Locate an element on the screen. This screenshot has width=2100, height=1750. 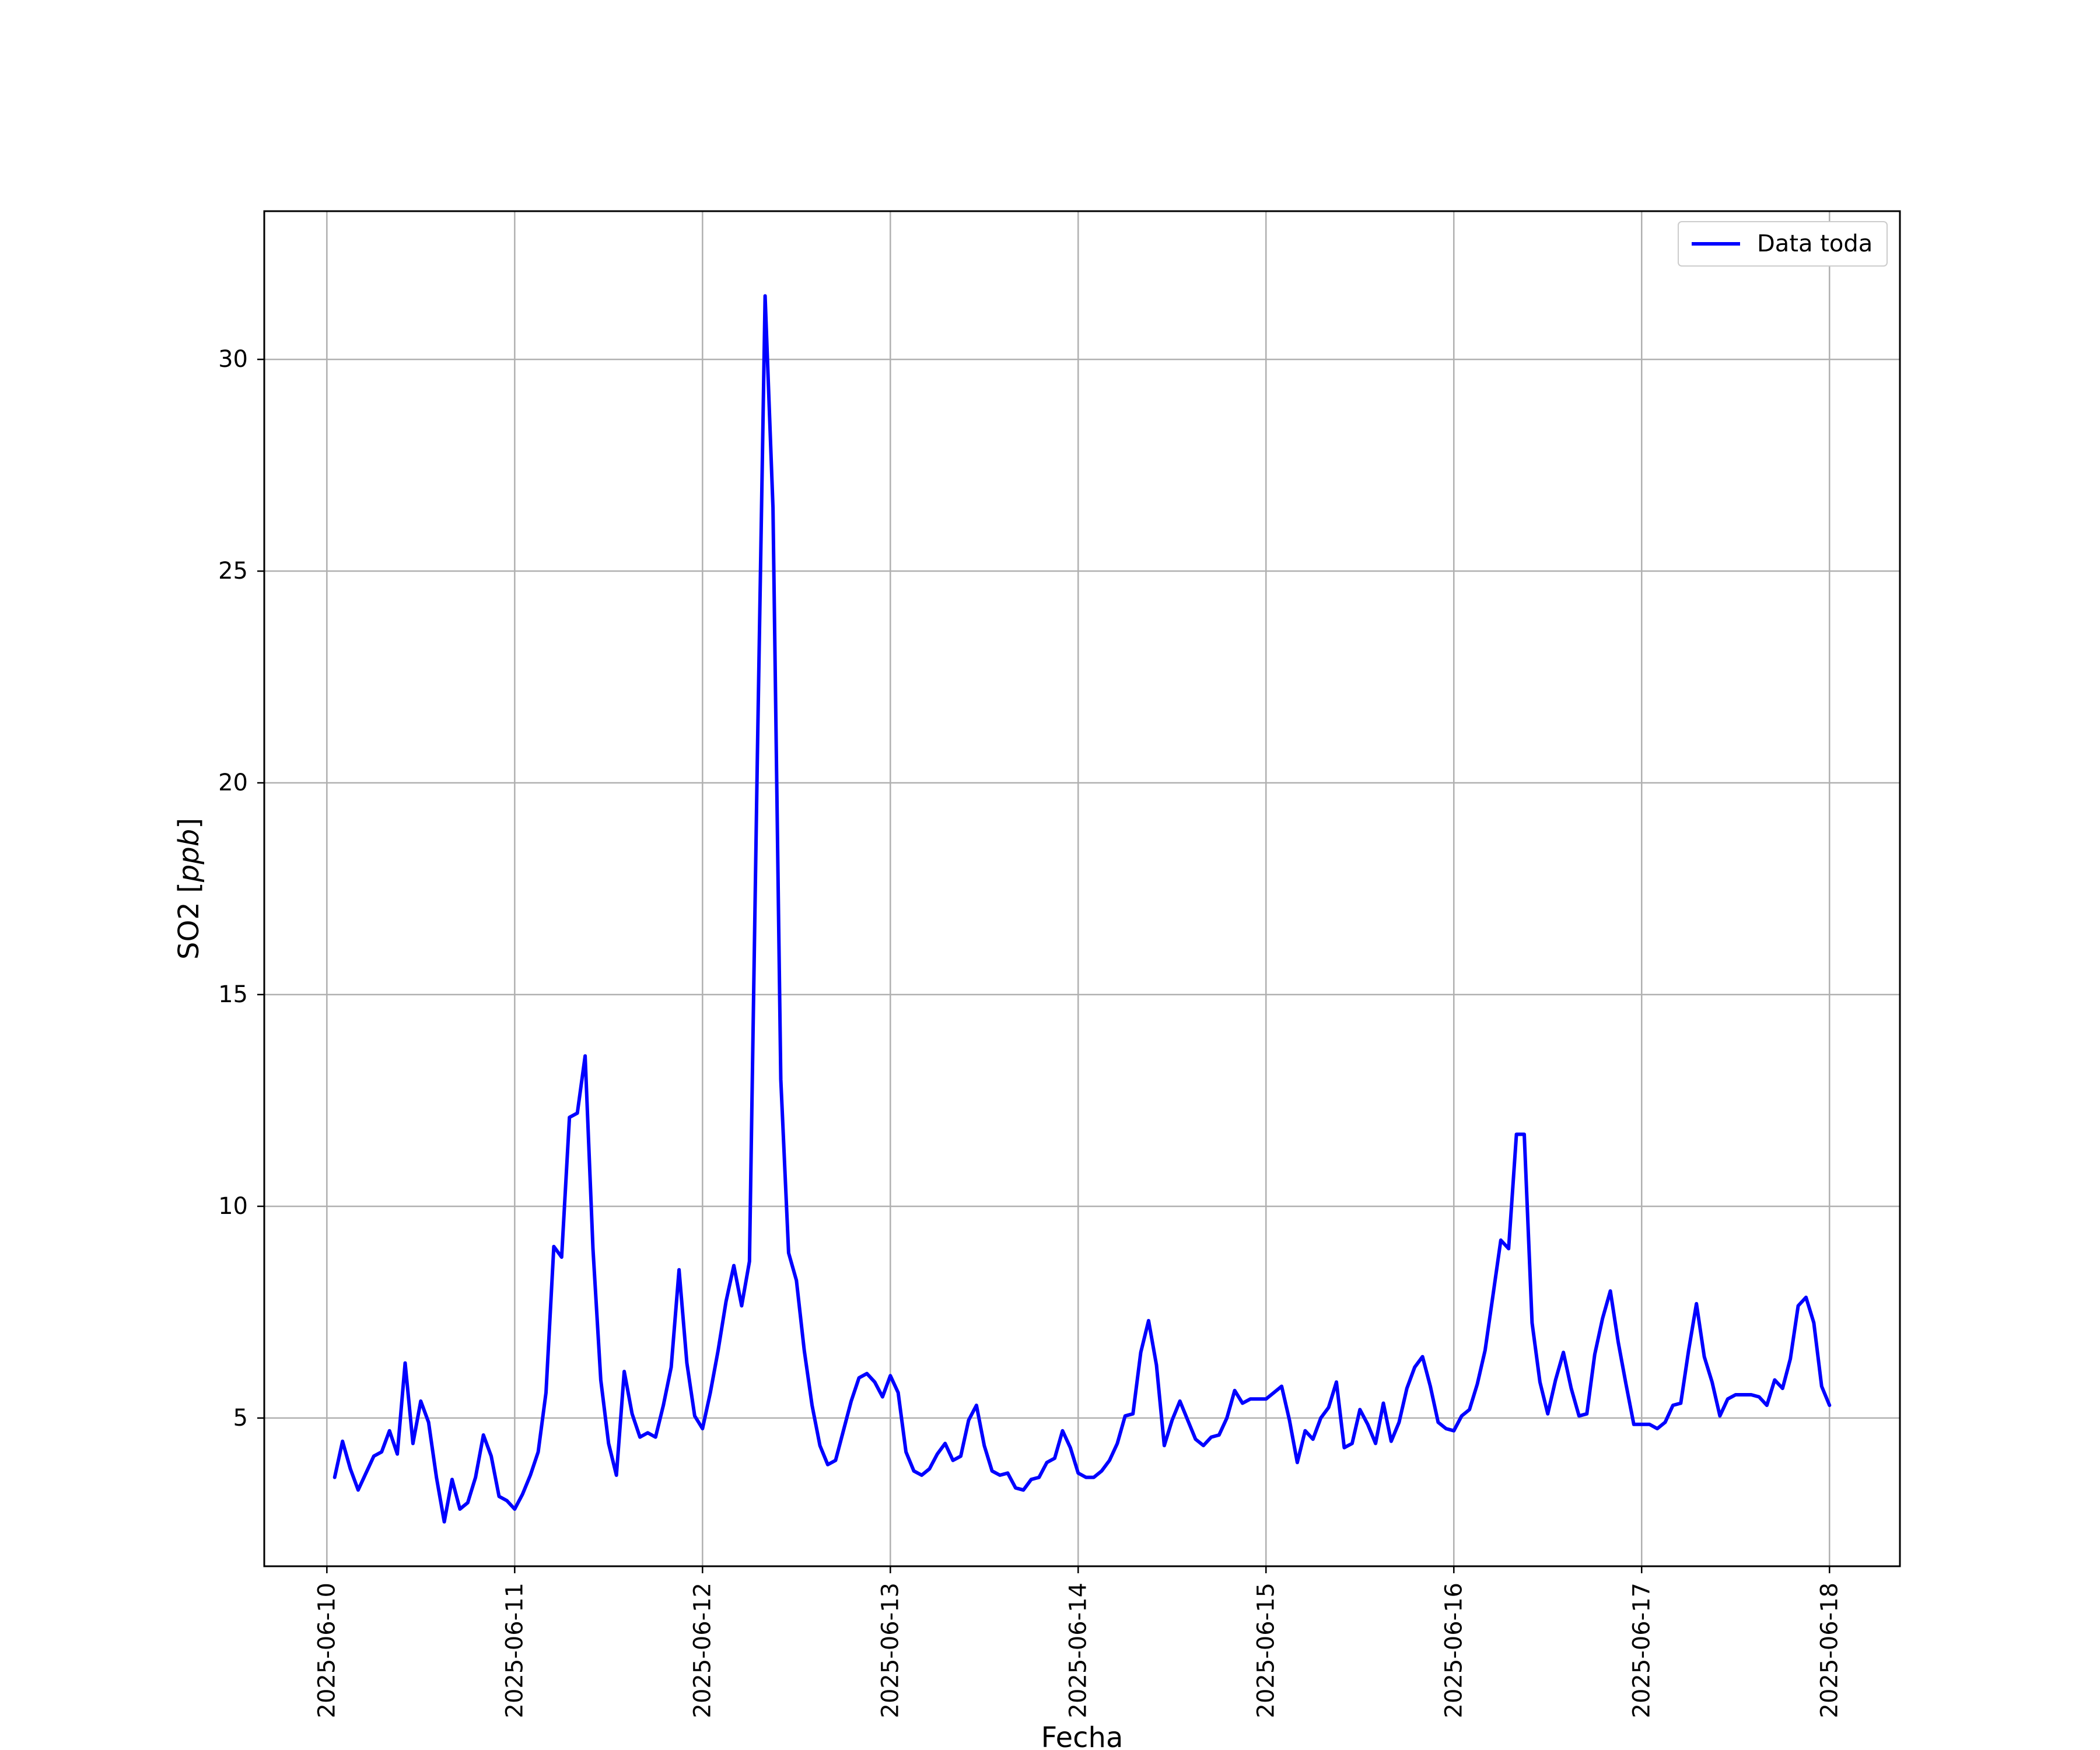
x-tick-label: 2025-06-10 is located at coordinates (326, 1650).